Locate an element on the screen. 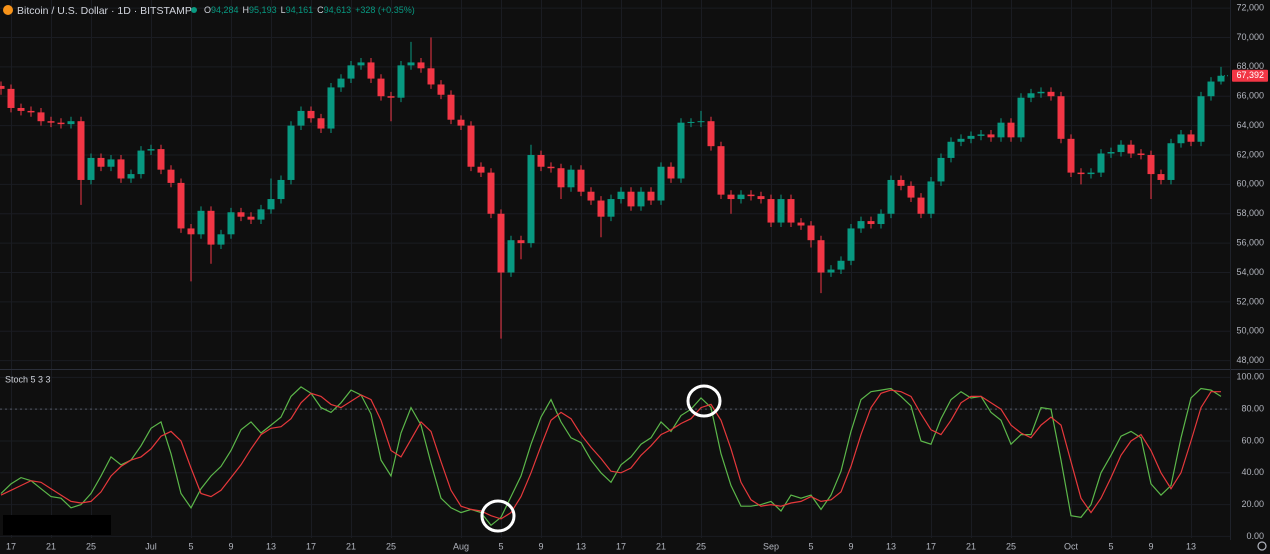  settings-gear is located at coordinates (1262, 546).